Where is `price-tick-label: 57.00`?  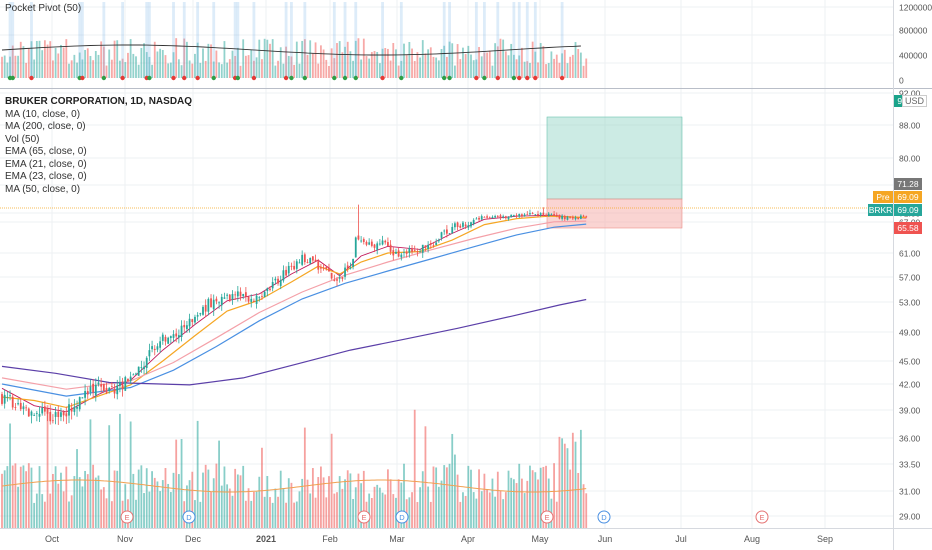
price-tick-label: 57.00 is located at coordinates (910, 278).